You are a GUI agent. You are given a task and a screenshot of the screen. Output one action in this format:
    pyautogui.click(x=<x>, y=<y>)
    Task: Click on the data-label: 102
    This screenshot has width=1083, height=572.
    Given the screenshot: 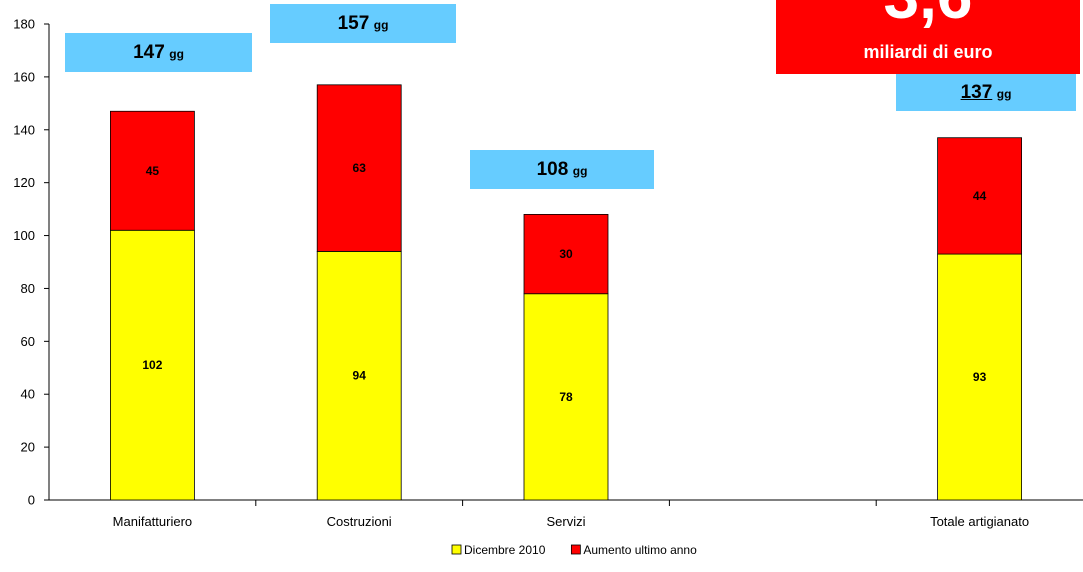 What is the action you would take?
    pyautogui.click(x=152, y=365)
    